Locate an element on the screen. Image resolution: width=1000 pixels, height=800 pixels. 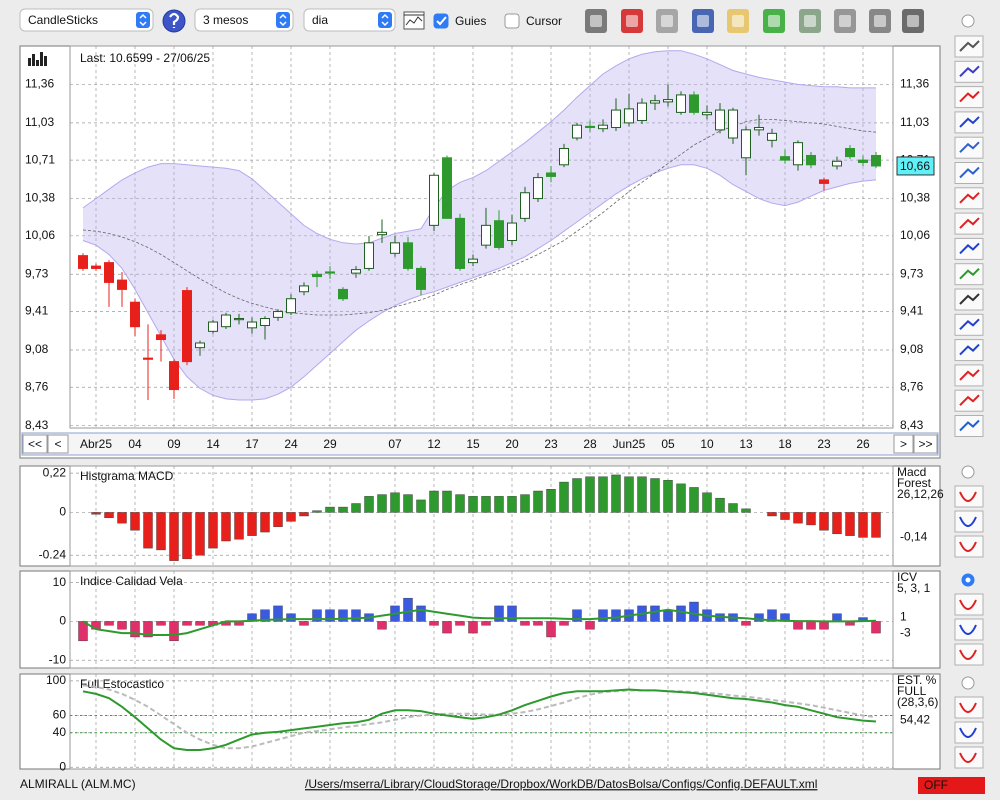
cursor-checkbox-label: Cursor is located at coordinates (544, 21).